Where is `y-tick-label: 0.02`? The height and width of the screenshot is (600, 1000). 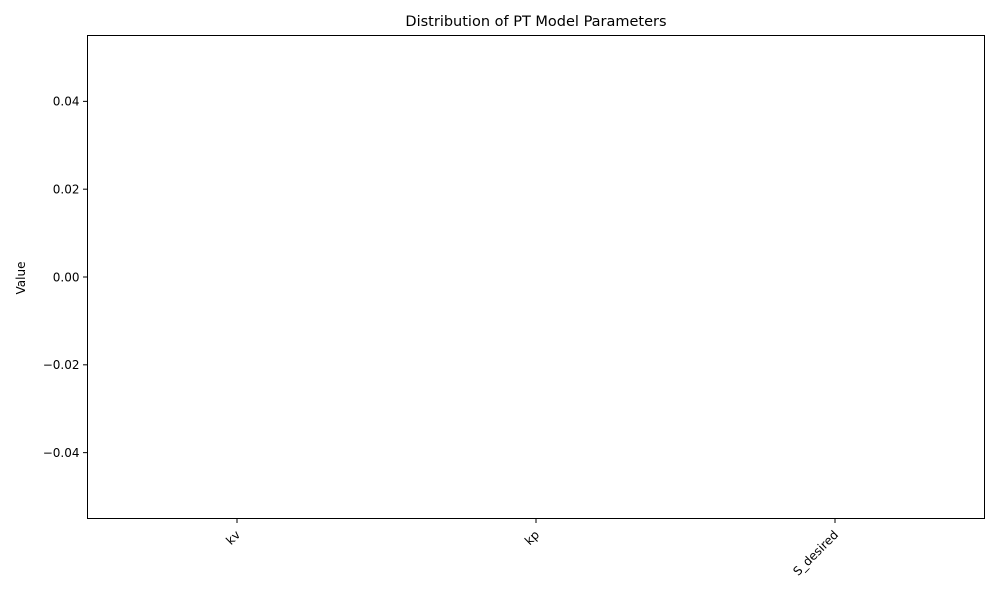
y-tick-label: 0.02 is located at coordinates (66, 189).